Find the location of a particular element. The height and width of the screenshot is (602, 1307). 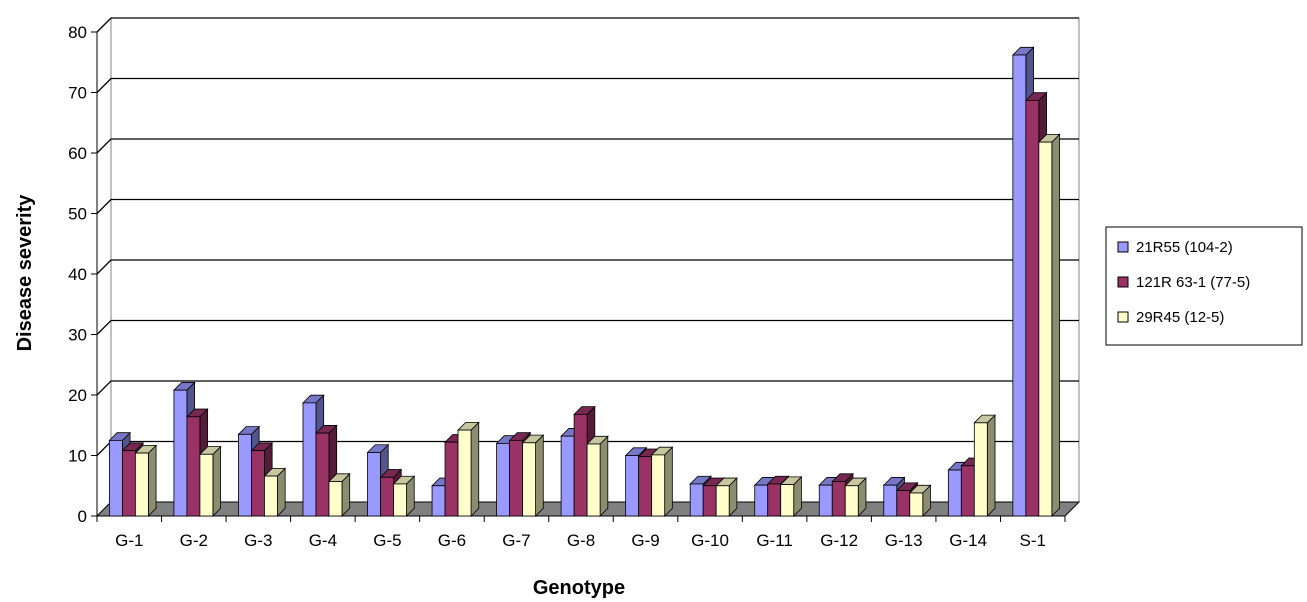

y-tick-label: 50 is located at coordinates (77, 214).